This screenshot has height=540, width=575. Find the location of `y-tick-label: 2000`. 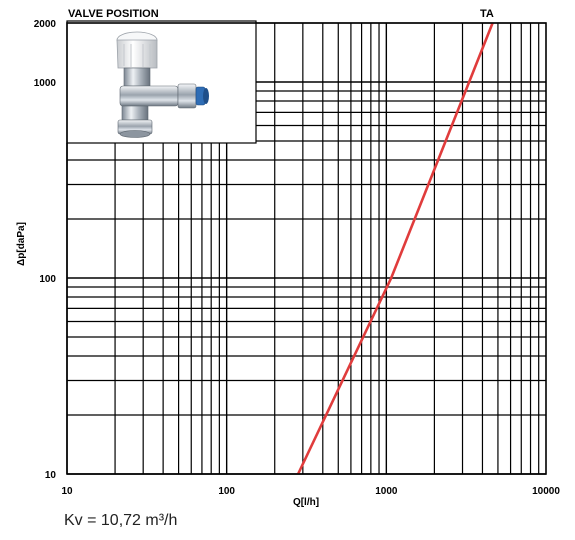

y-tick-label: 2000 is located at coordinates (45, 24).